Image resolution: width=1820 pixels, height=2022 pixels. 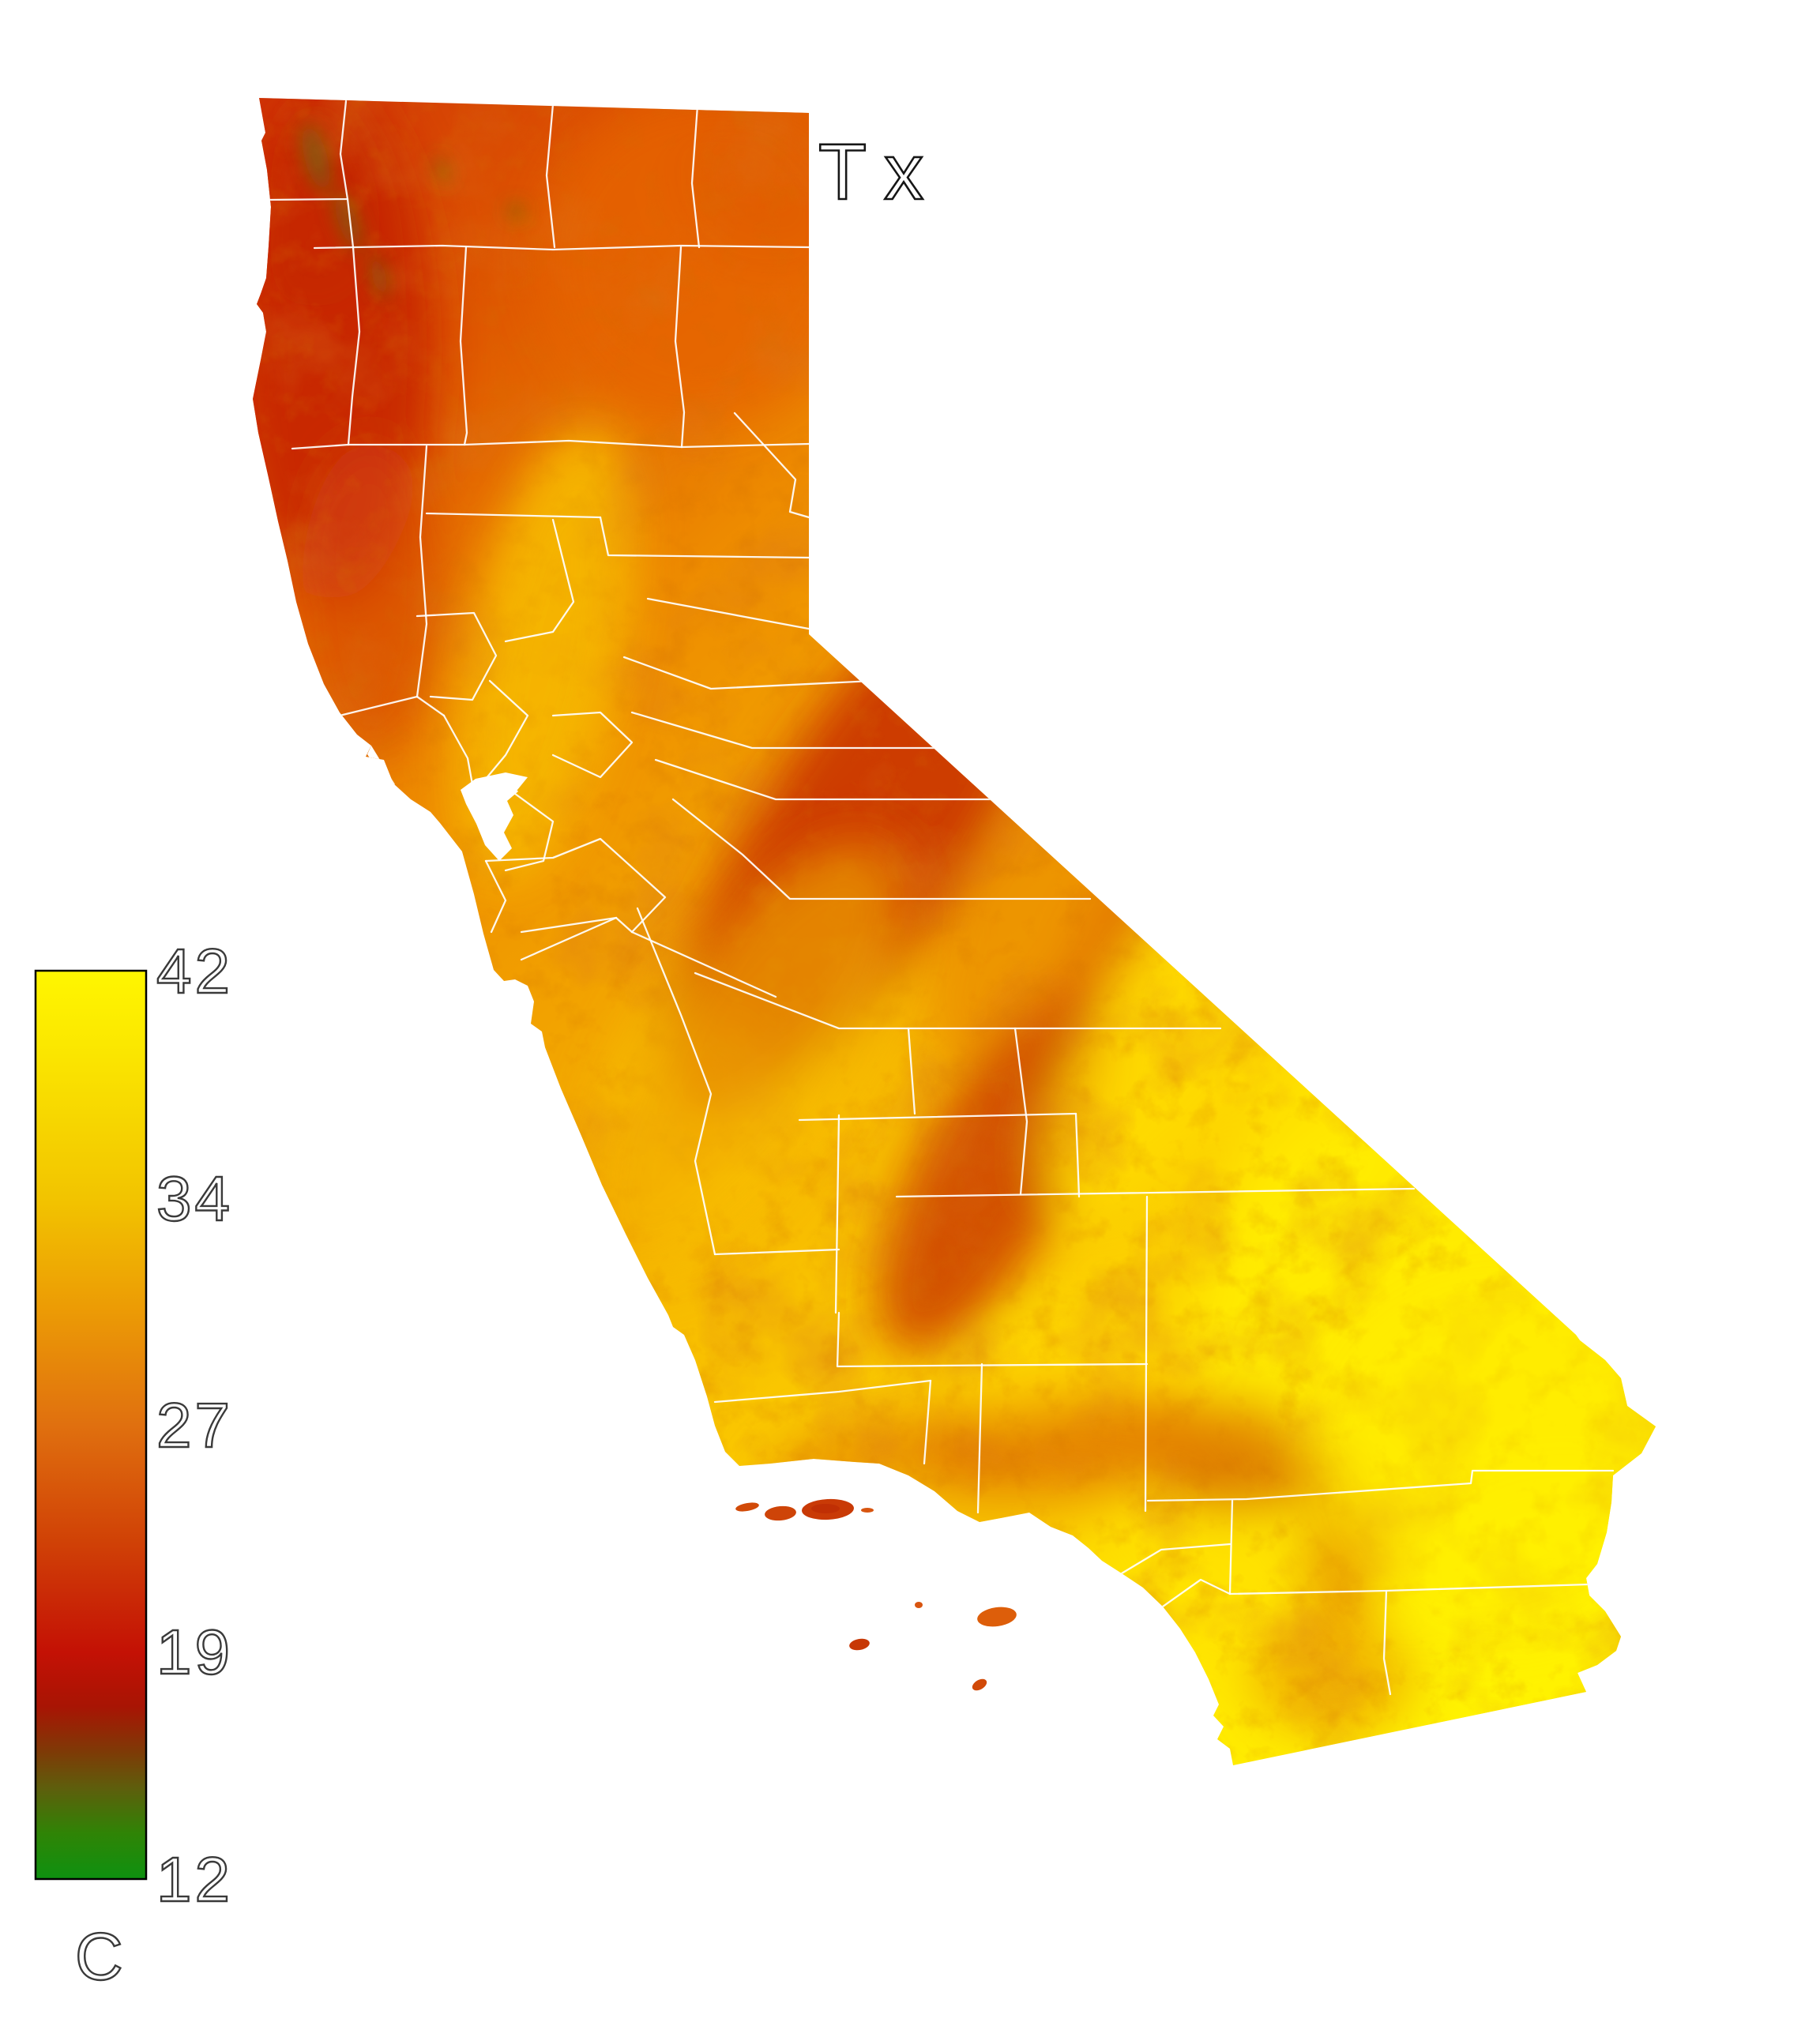 What do you see at coordinates (876, 1594) in the screenshot?
I see `channel-islands` at bounding box center [876, 1594].